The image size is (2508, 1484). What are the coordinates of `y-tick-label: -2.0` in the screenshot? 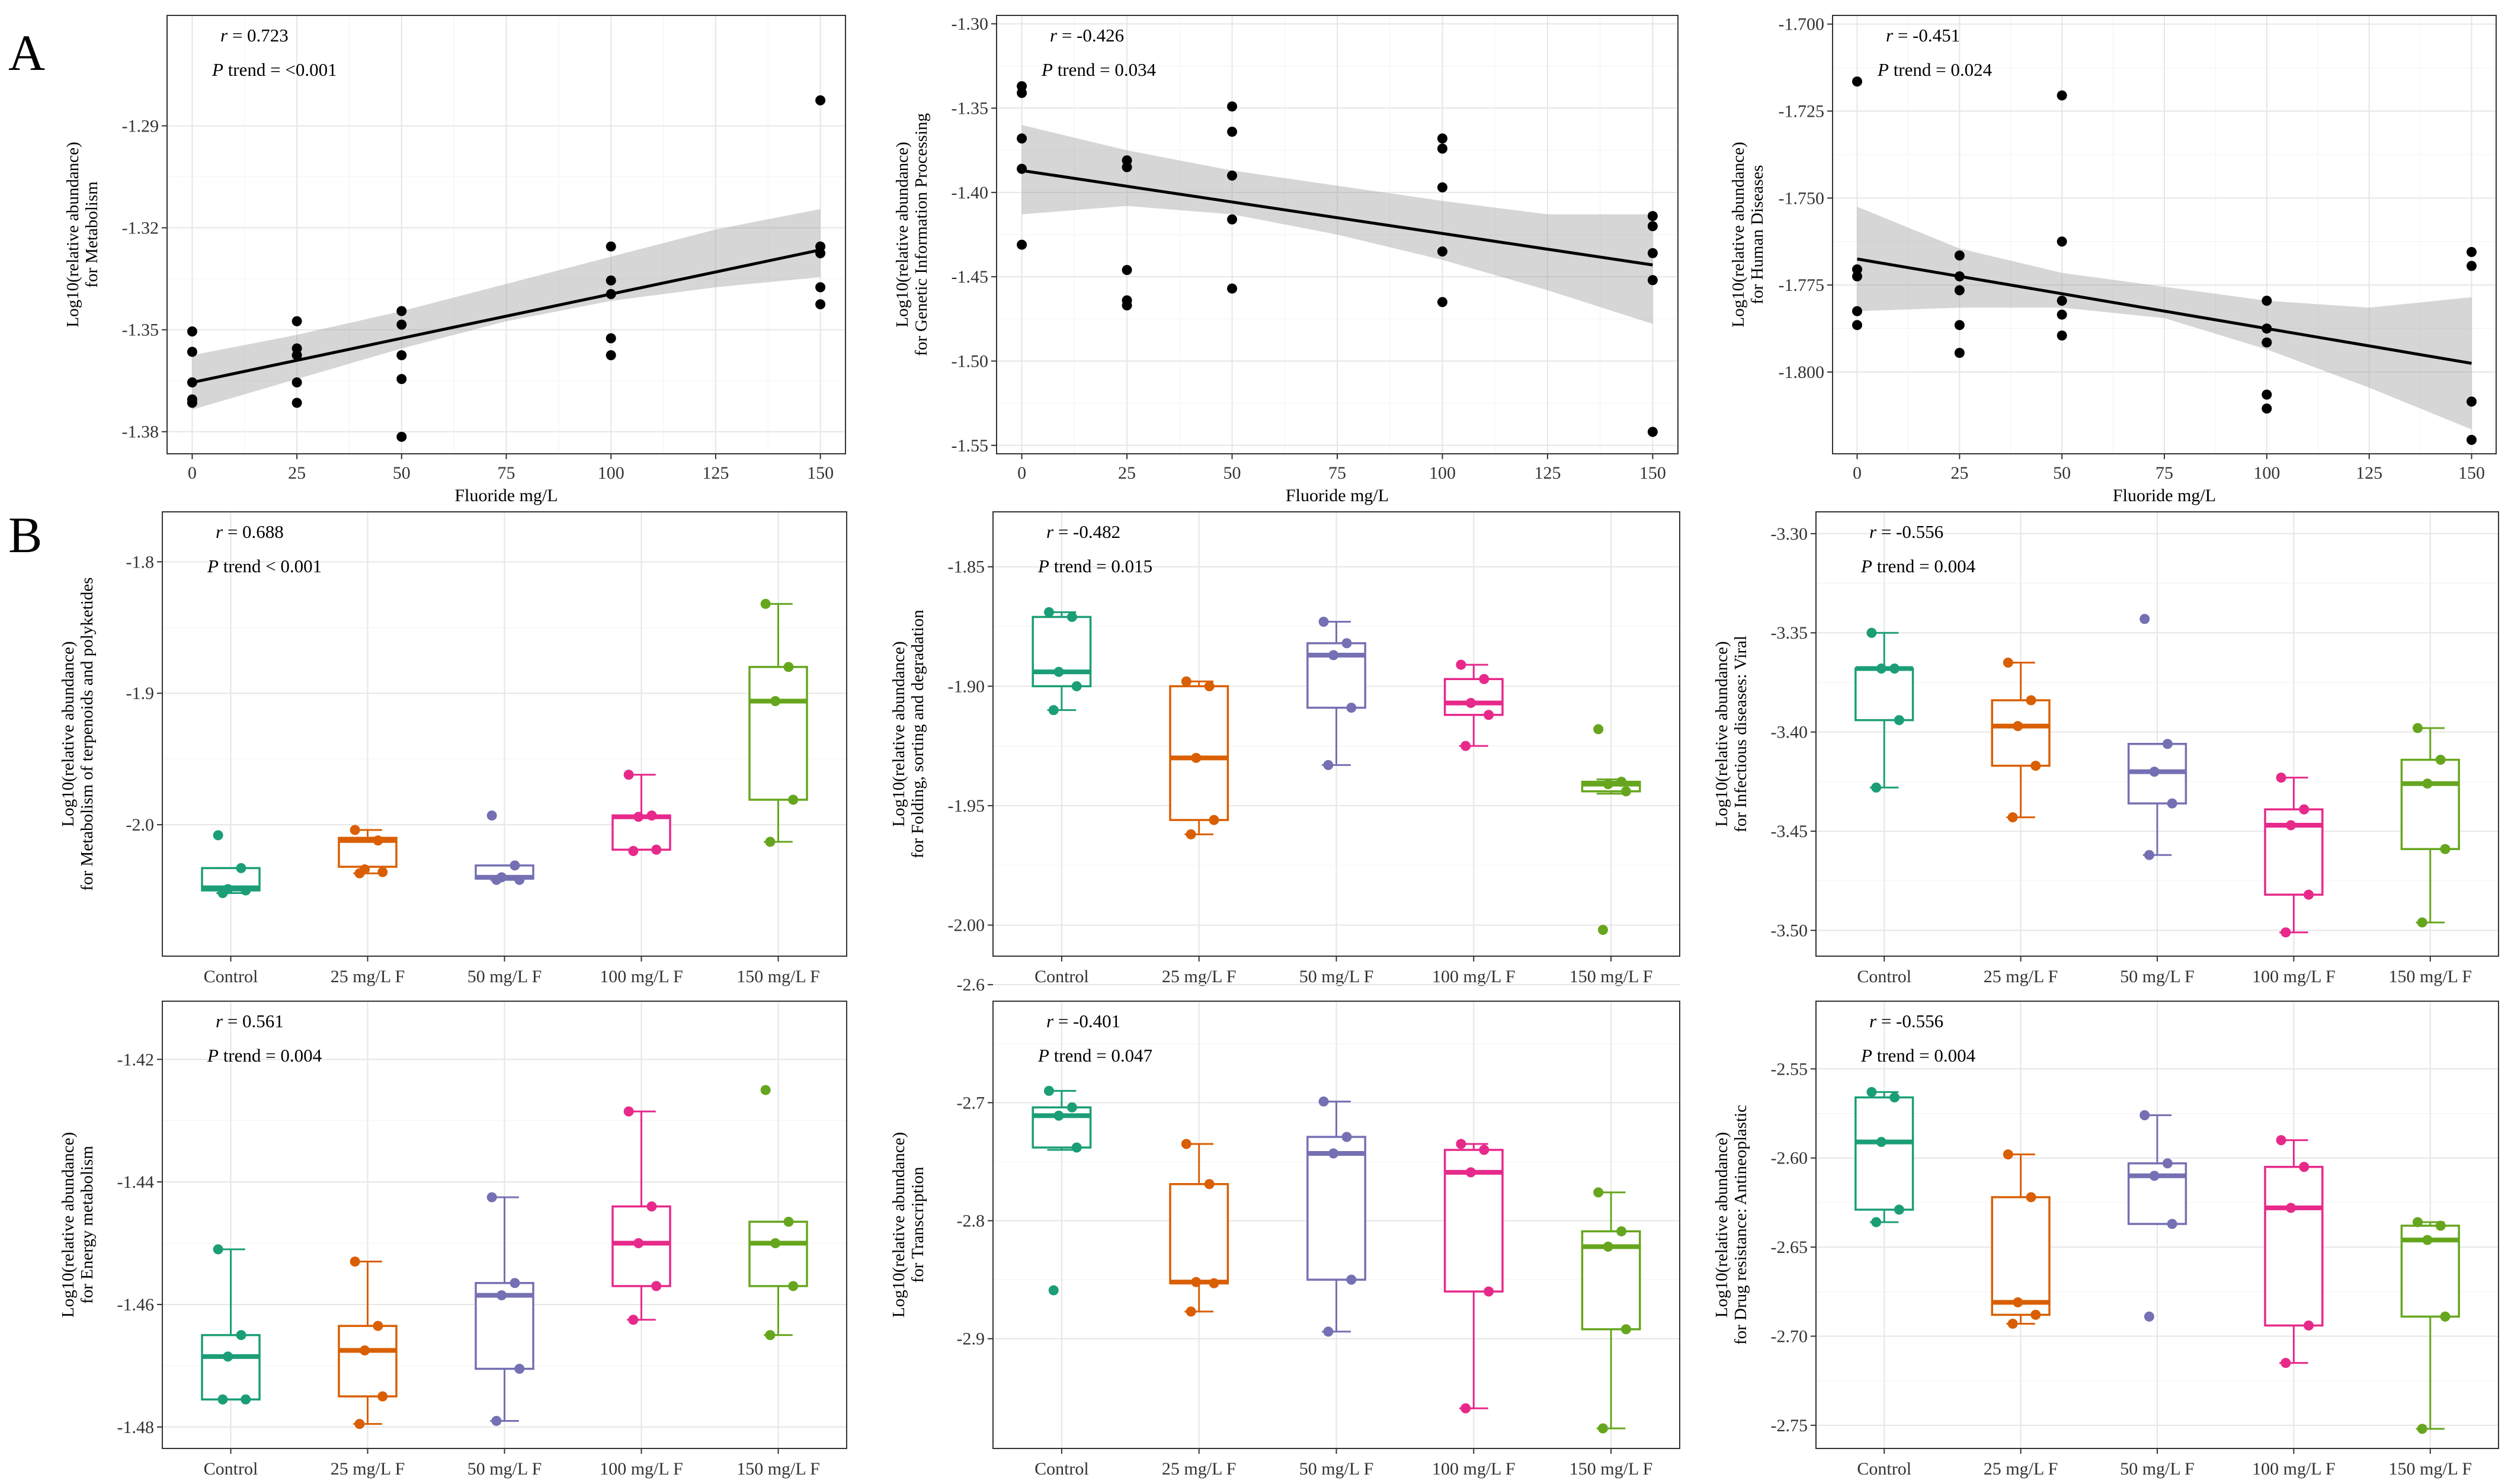 It's located at (140, 825).